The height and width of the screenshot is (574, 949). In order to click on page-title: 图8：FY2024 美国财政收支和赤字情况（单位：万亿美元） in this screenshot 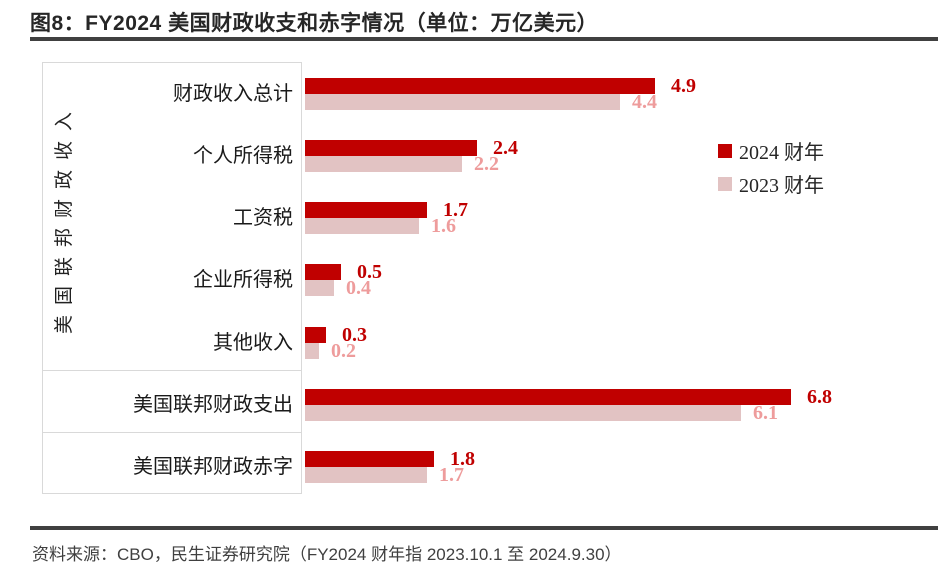, I will do `click(314, 23)`.